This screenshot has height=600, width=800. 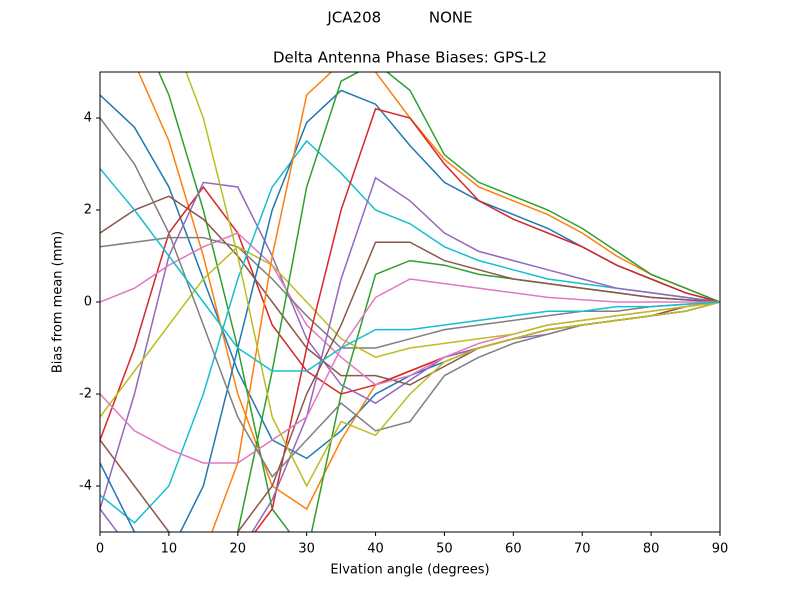 What do you see at coordinates (651, 549) in the screenshot?
I see `x-tick-label: 80` at bounding box center [651, 549].